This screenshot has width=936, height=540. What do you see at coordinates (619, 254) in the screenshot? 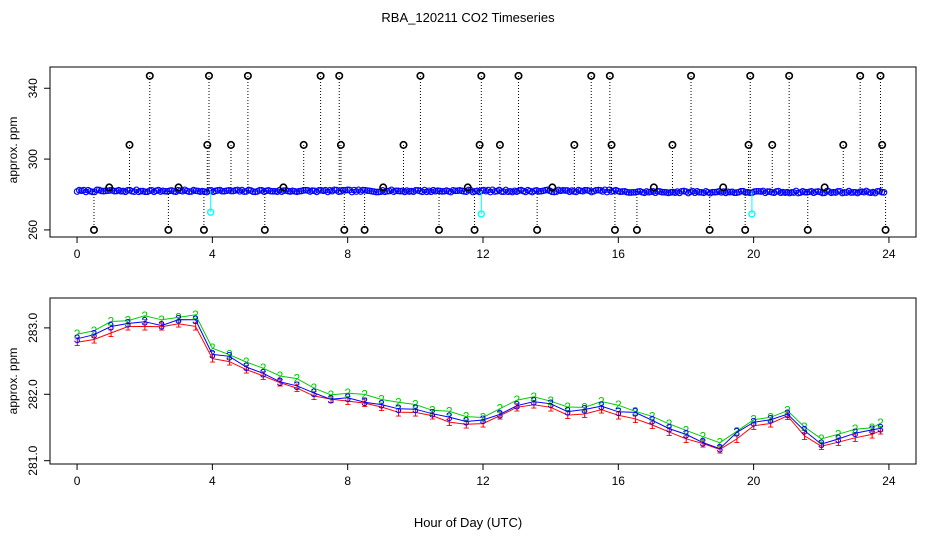
I see `top-x-tick-label: 16` at bounding box center [619, 254].